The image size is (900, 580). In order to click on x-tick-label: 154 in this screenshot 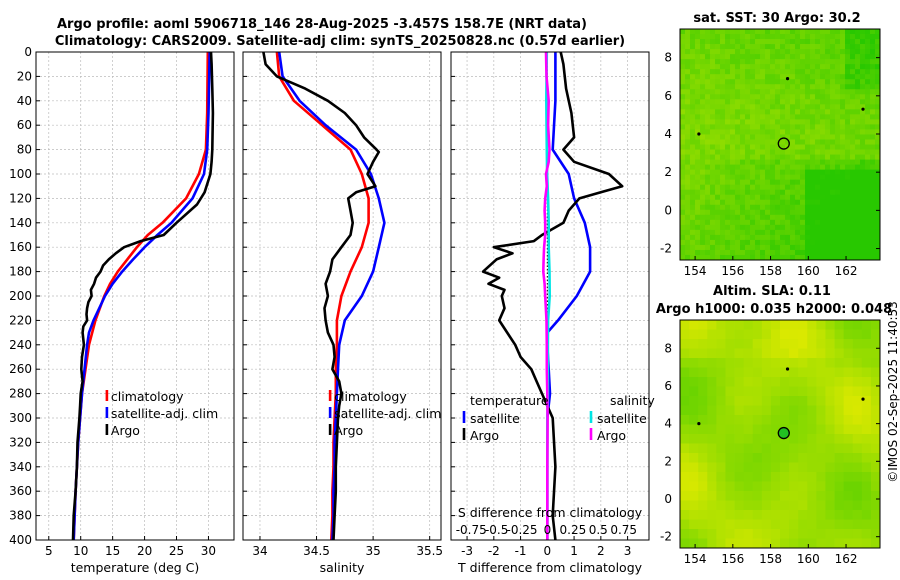, I will do `click(695, 271)`.